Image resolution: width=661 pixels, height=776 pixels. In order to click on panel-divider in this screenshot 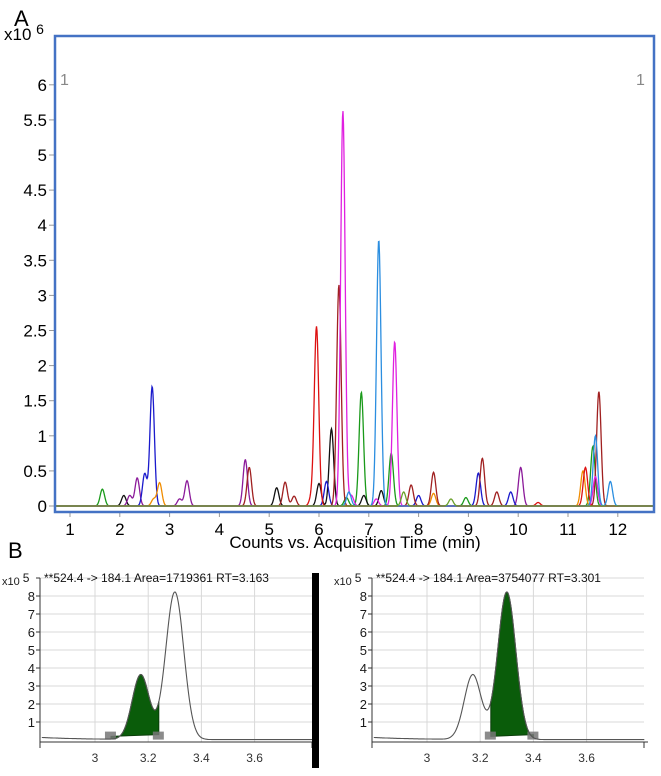, I will do `click(315, 670)`.